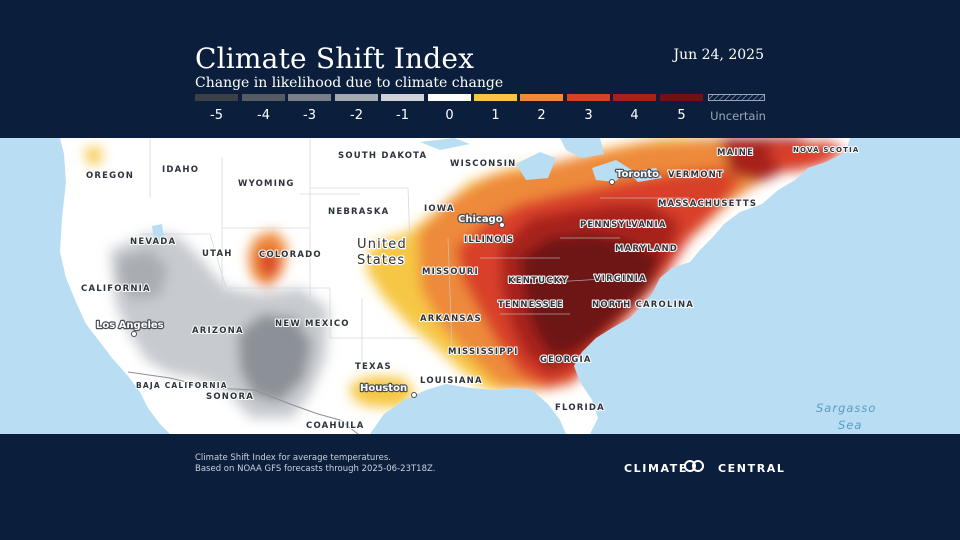 This screenshot has height=540, width=960. I want to click on legend-label: -3, so click(309, 115).